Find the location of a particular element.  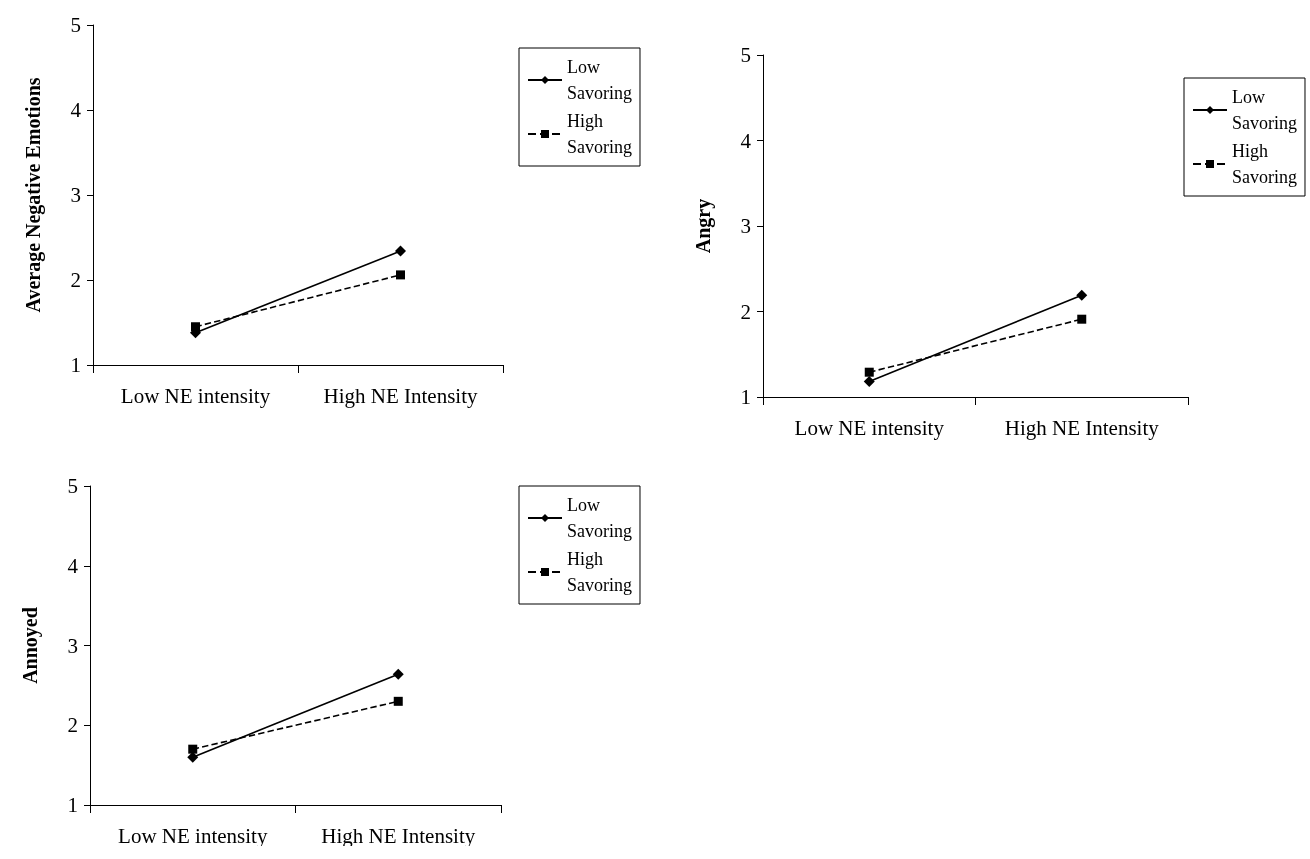

y-axis-title: Annoyed is located at coordinates (30, 645).